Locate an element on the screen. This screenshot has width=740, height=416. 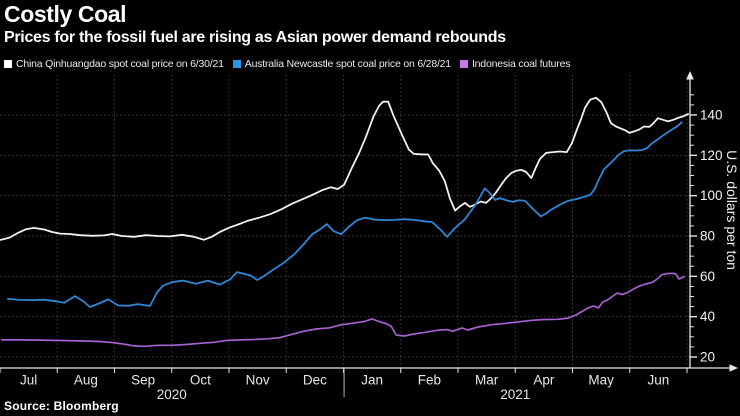
y-tick-label: 100 is located at coordinates (711, 195).